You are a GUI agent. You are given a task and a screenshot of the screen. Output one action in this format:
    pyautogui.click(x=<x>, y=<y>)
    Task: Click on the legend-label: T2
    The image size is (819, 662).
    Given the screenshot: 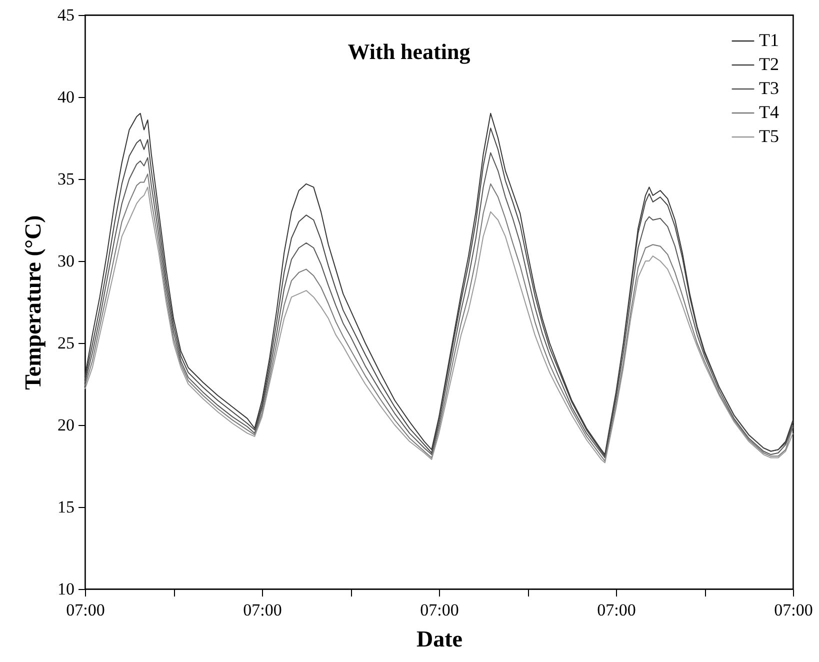 What is the action you would take?
    pyautogui.click(x=769, y=64)
    